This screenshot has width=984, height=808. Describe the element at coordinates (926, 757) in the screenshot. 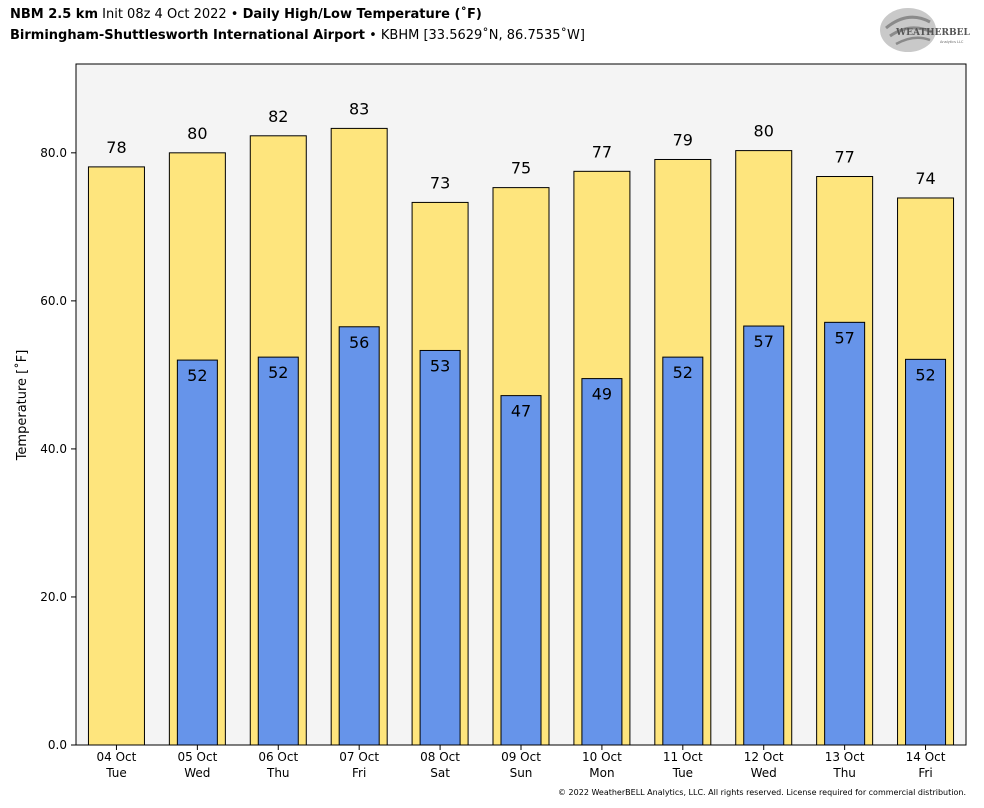

I see `x-tick-date-label: 14 Oct` at that location.